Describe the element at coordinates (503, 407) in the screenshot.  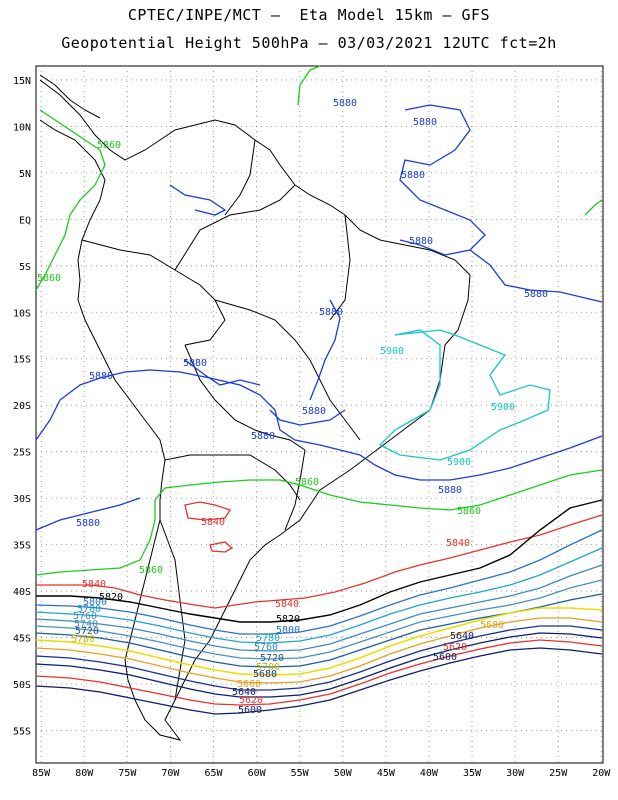
I see `label-5900-2: 5900` at that location.